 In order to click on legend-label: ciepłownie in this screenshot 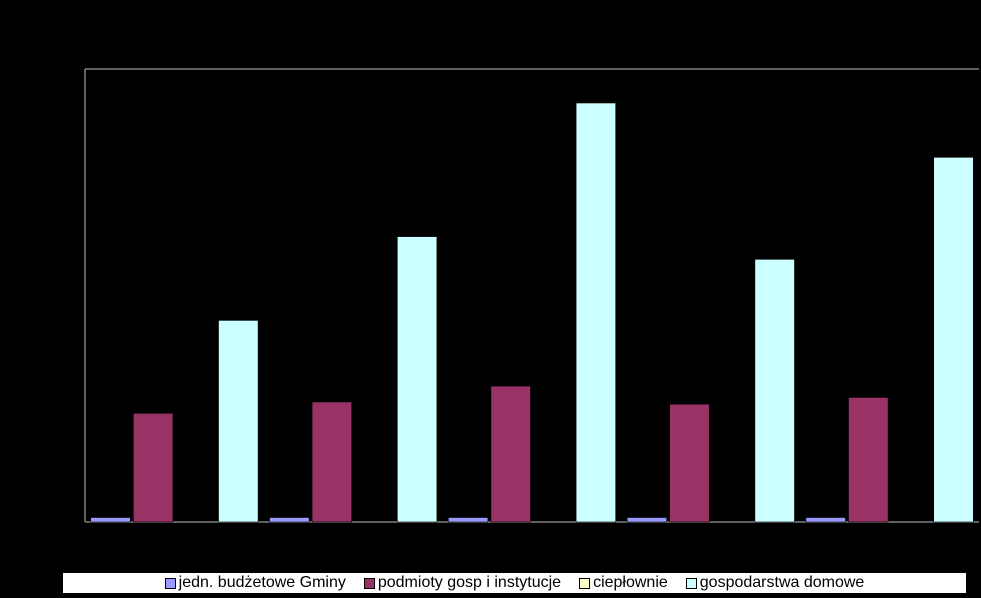, I will do `click(630, 582)`.